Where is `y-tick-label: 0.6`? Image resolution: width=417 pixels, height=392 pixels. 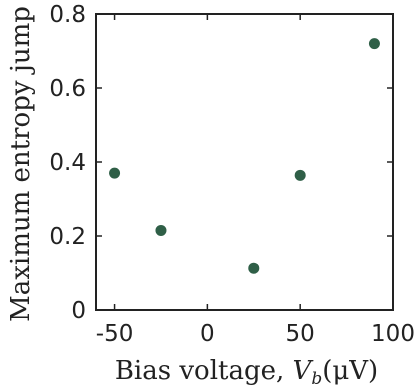
y-tick-label: 0.6 is located at coordinates (67, 89).